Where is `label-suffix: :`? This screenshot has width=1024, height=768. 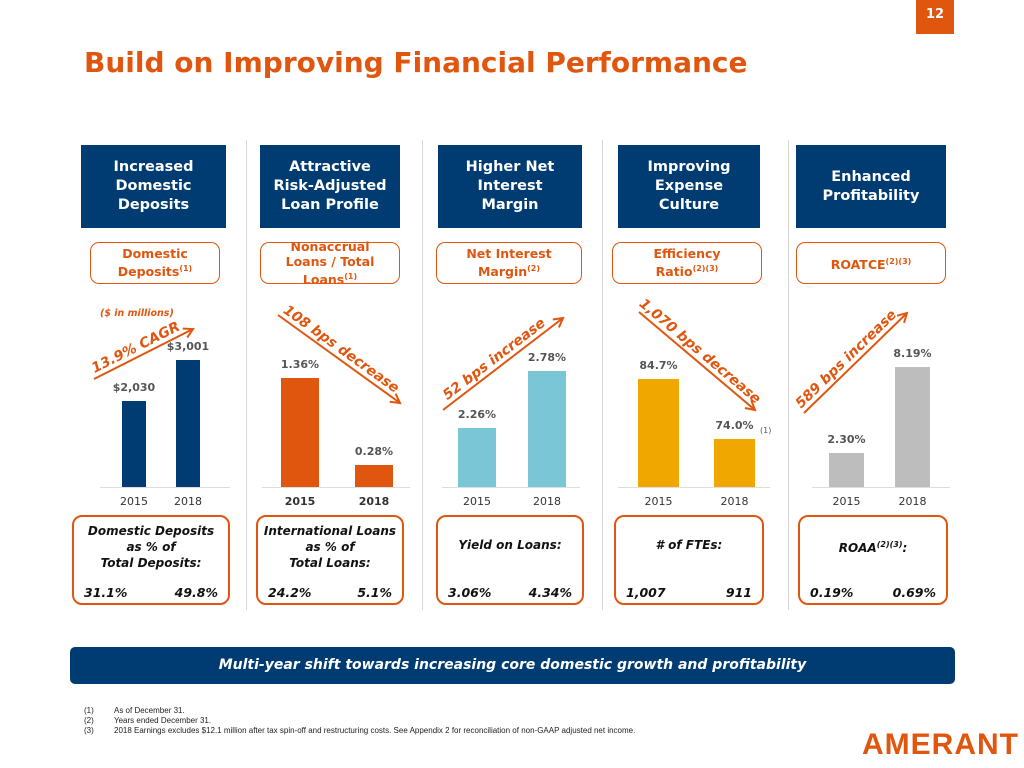
label-suffix: : is located at coordinates (905, 548).